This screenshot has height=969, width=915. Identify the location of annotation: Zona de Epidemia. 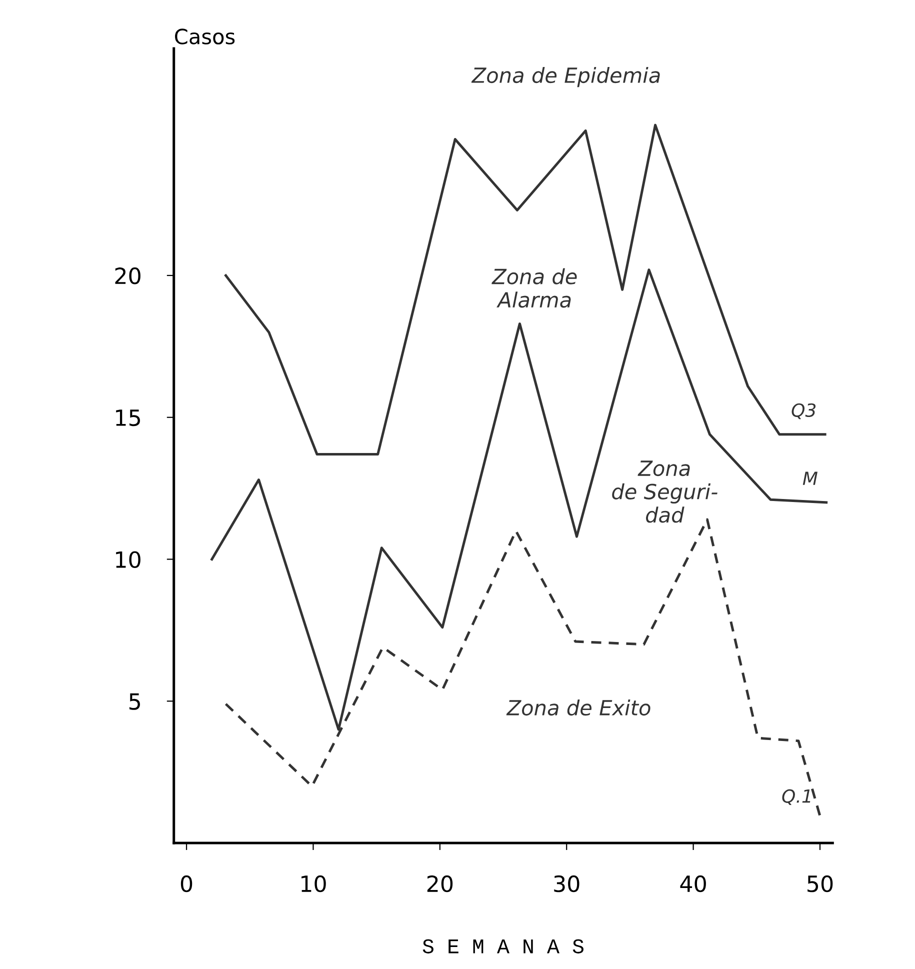
(565, 77).